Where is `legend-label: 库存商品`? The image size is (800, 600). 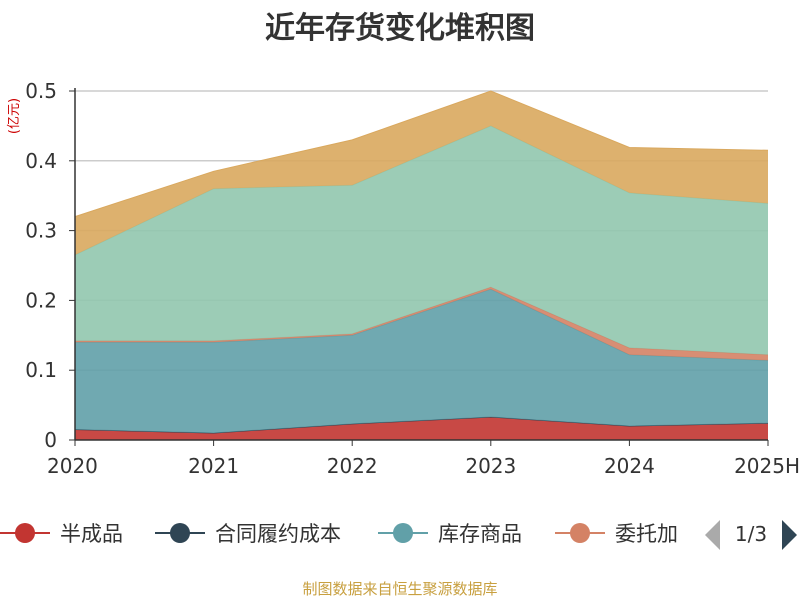
legend-label: 库存商品 is located at coordinates (480, 534).